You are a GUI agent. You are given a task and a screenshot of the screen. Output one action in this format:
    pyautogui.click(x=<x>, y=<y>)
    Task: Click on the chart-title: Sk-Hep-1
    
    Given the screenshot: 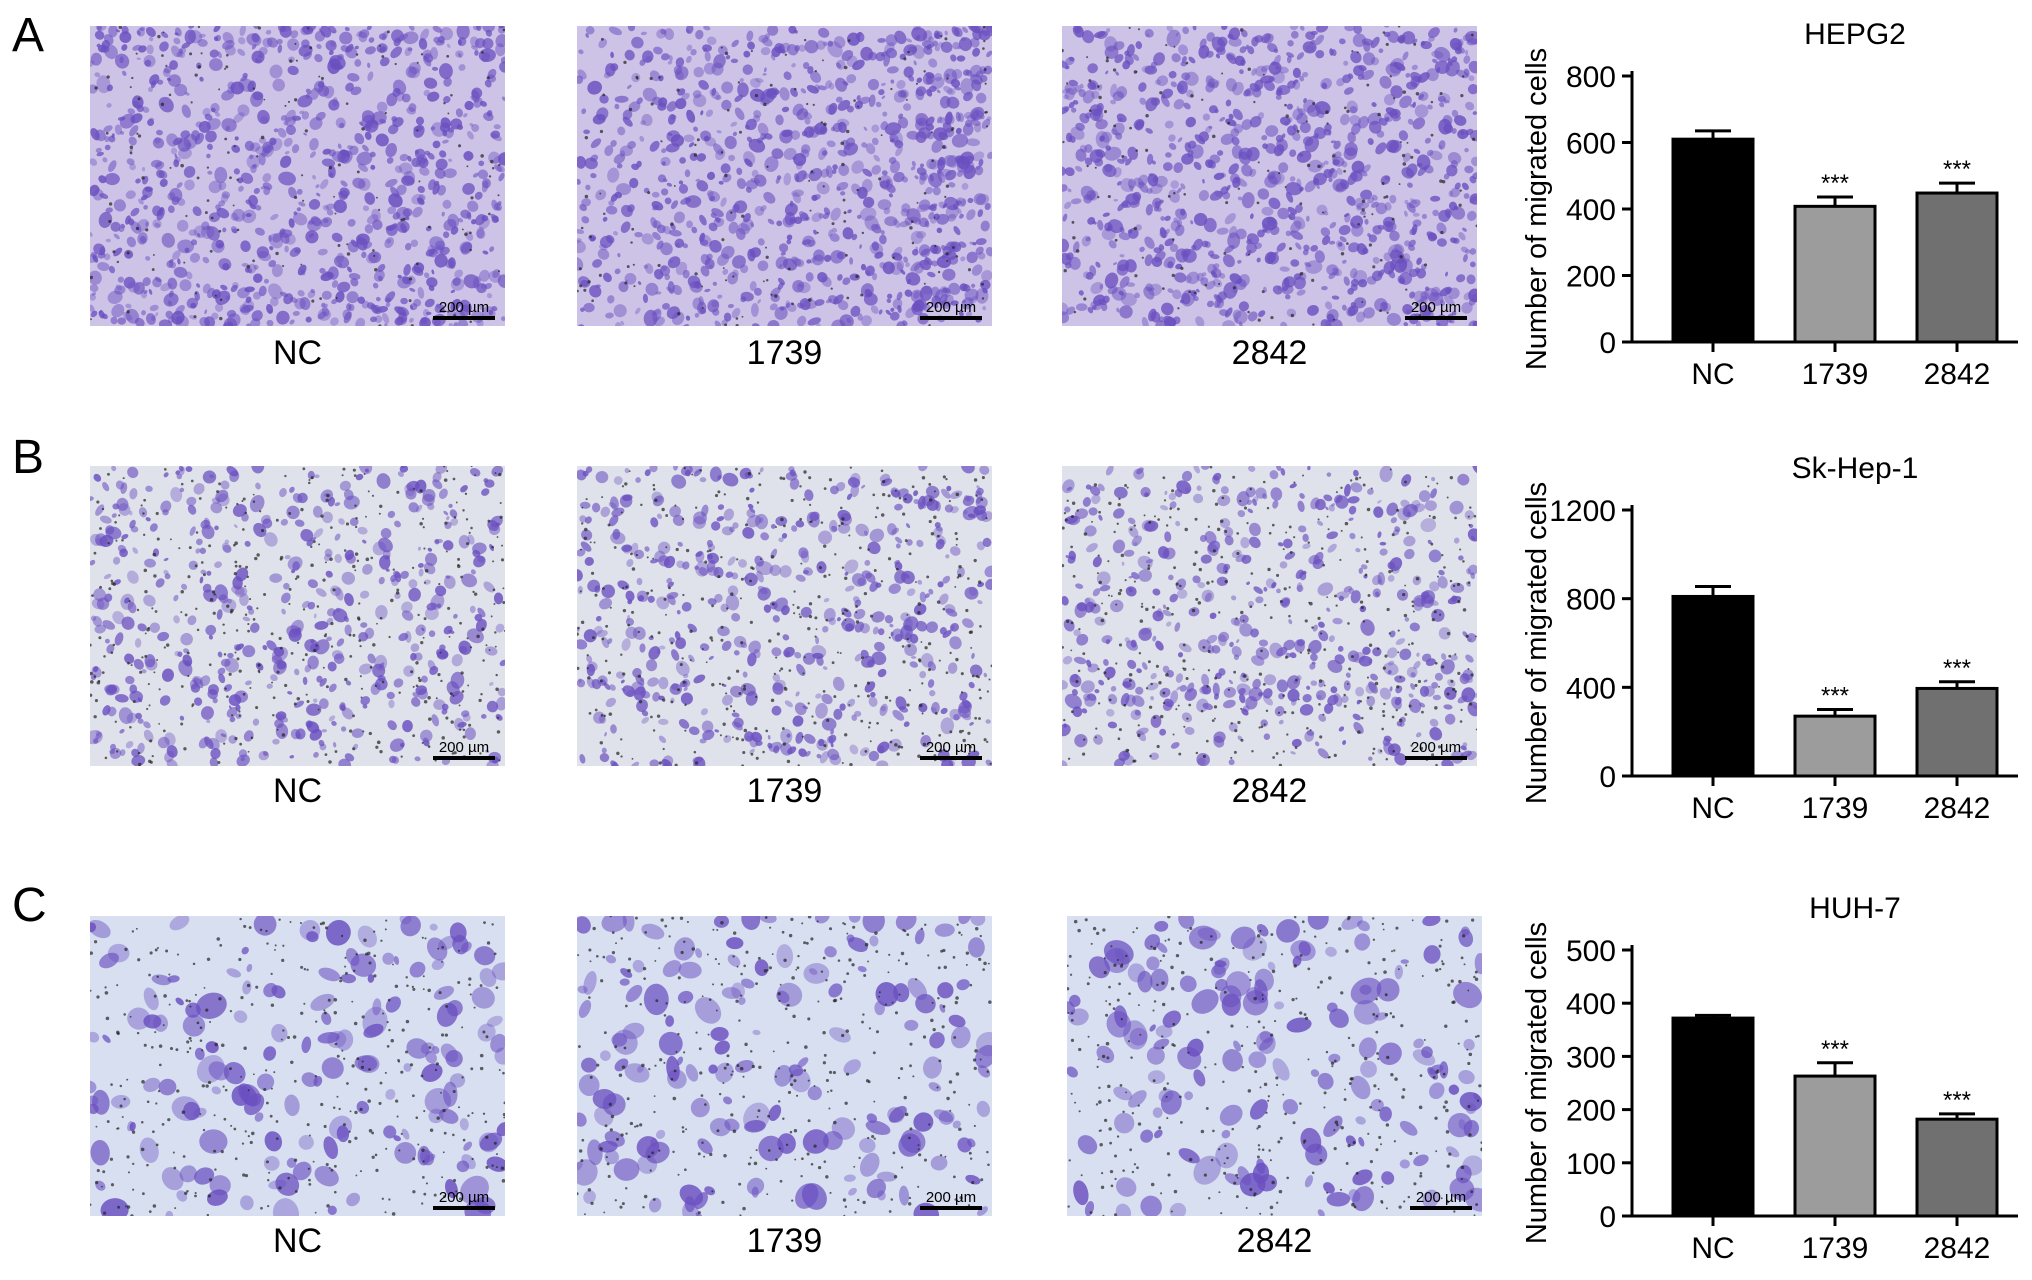 What is the action you would take?
    pyautogui.click(x=1855, y=468)
    